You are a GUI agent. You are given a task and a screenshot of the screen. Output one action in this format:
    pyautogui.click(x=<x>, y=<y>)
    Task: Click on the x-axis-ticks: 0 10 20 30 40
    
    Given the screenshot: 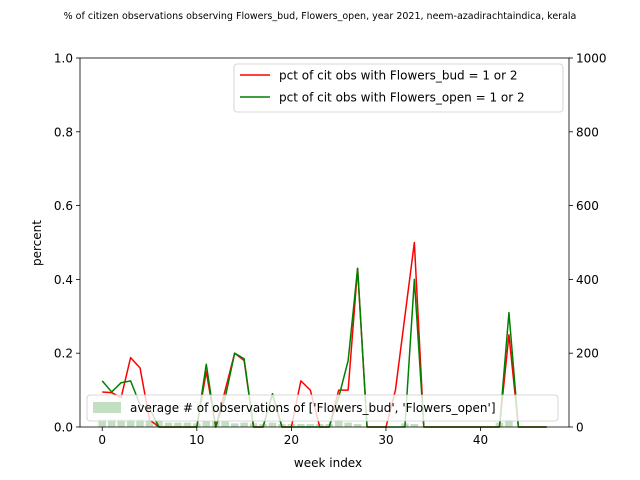 What is the action you would take?
    pyautogui.click(x=293, y=437)
    